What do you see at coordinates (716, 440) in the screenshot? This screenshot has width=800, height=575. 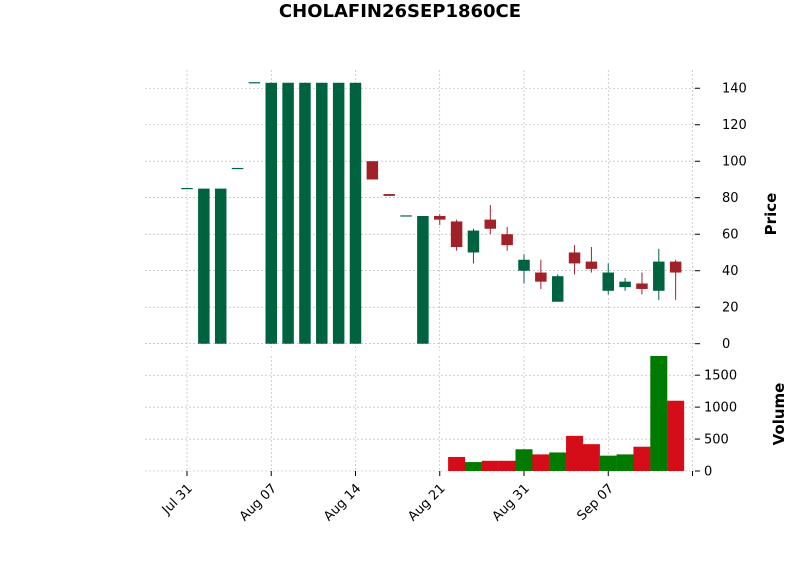 I see `volume-tick-label: 500` at bounding box center [716, 440].